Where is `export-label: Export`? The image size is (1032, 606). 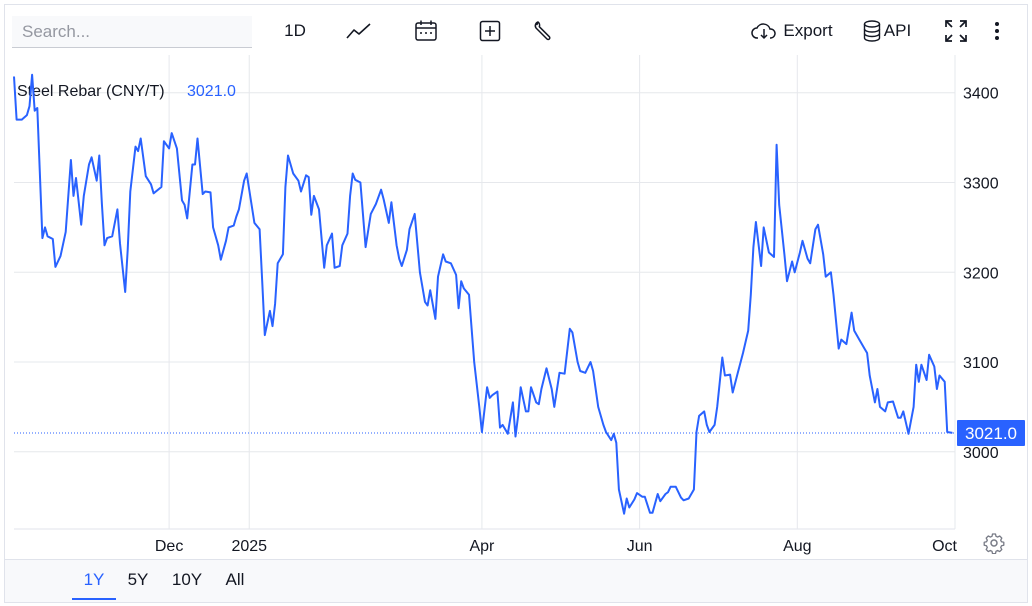 export-label: Export is located at coordinates (808, 30).